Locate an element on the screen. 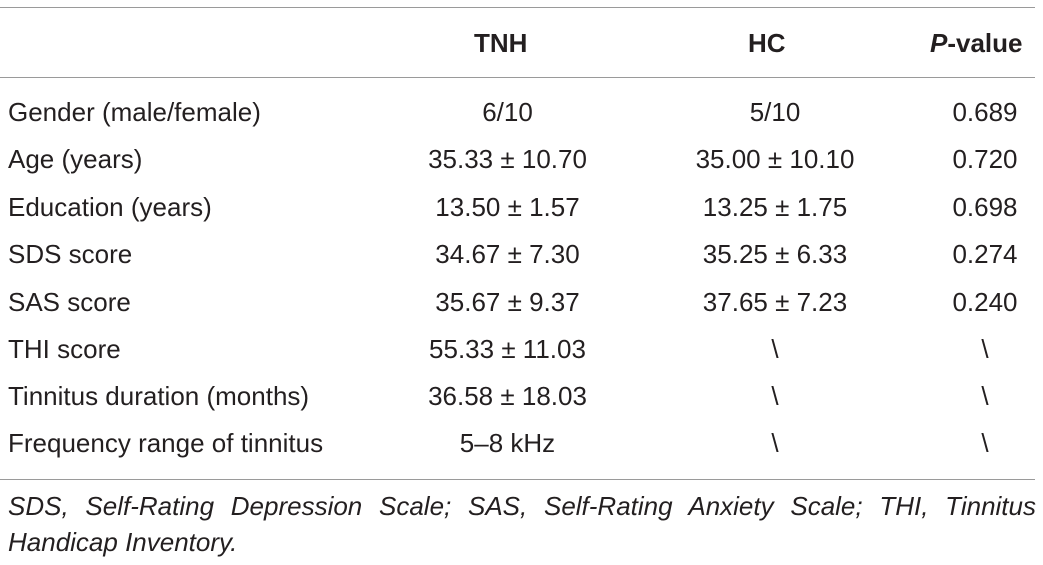  row-label: Education (years) is located at coordinates (110, 207).